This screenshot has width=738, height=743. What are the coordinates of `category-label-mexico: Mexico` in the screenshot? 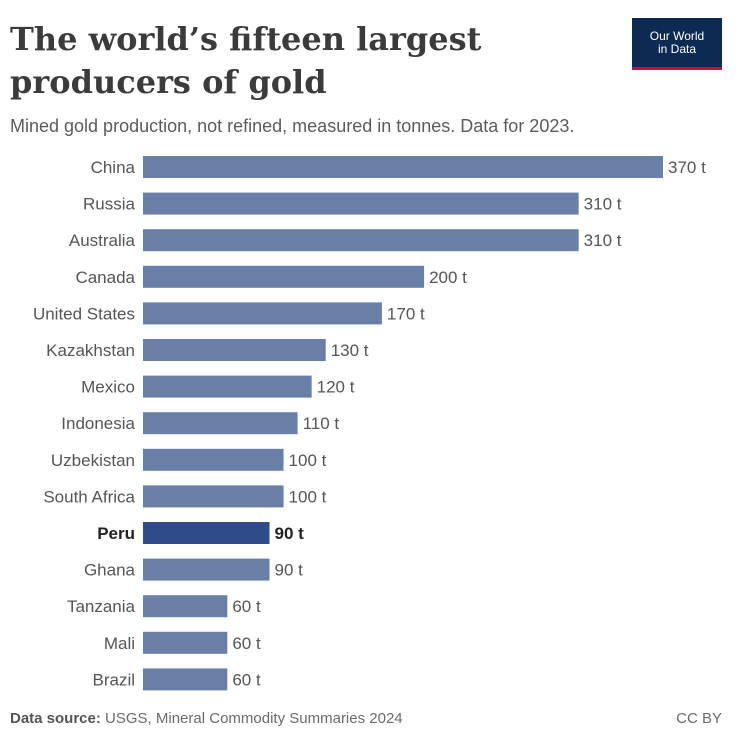 It's located at (108, 387).